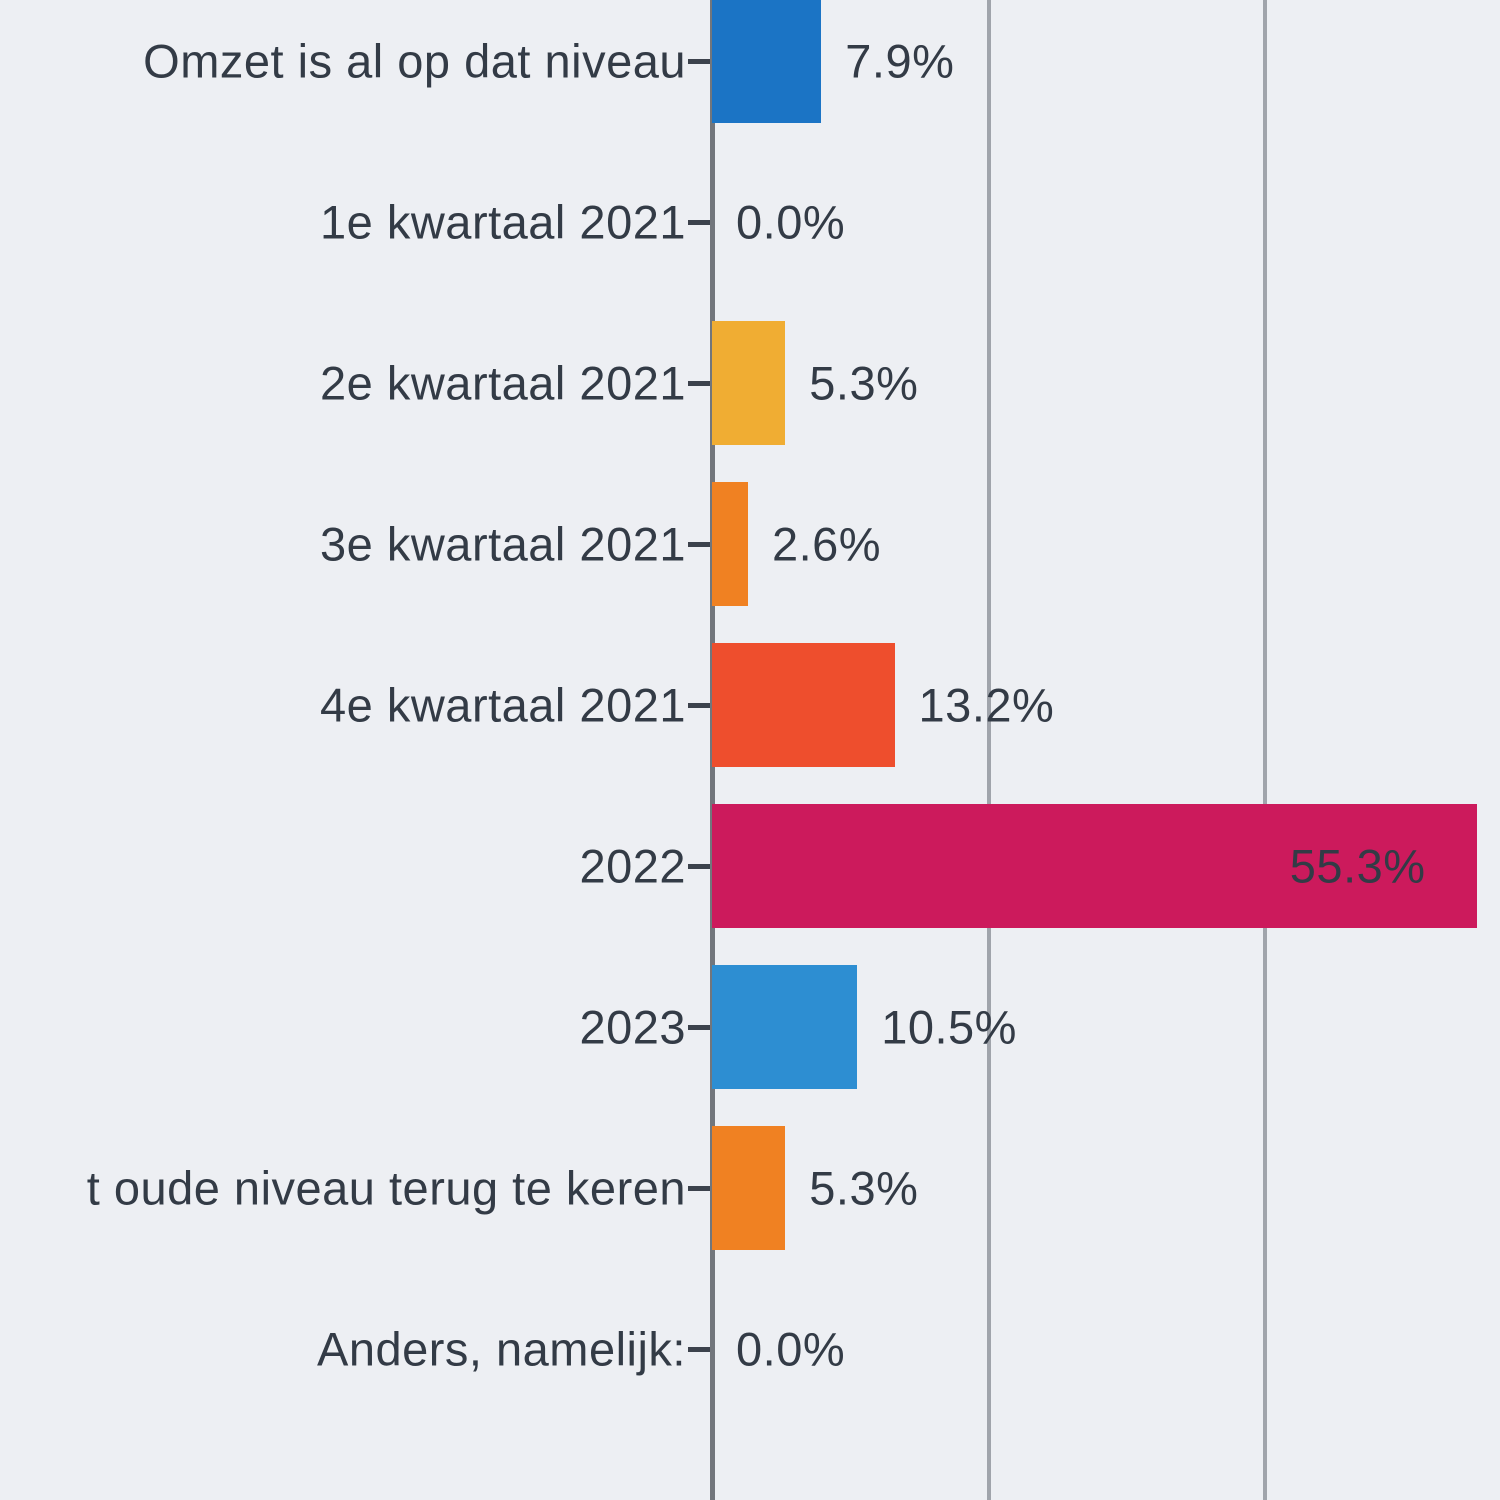  What do you see at coordinates (503, 382) in the screenshot?
I see `category-label: 2e kwartaal 2021` at bounding box center [503, 382].